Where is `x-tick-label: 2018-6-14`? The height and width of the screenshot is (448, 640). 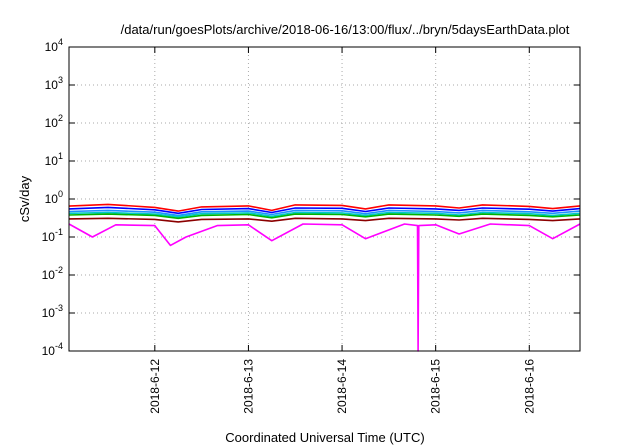 x-tick-label: 2018-6-14 is located at coordinates (342, 386).